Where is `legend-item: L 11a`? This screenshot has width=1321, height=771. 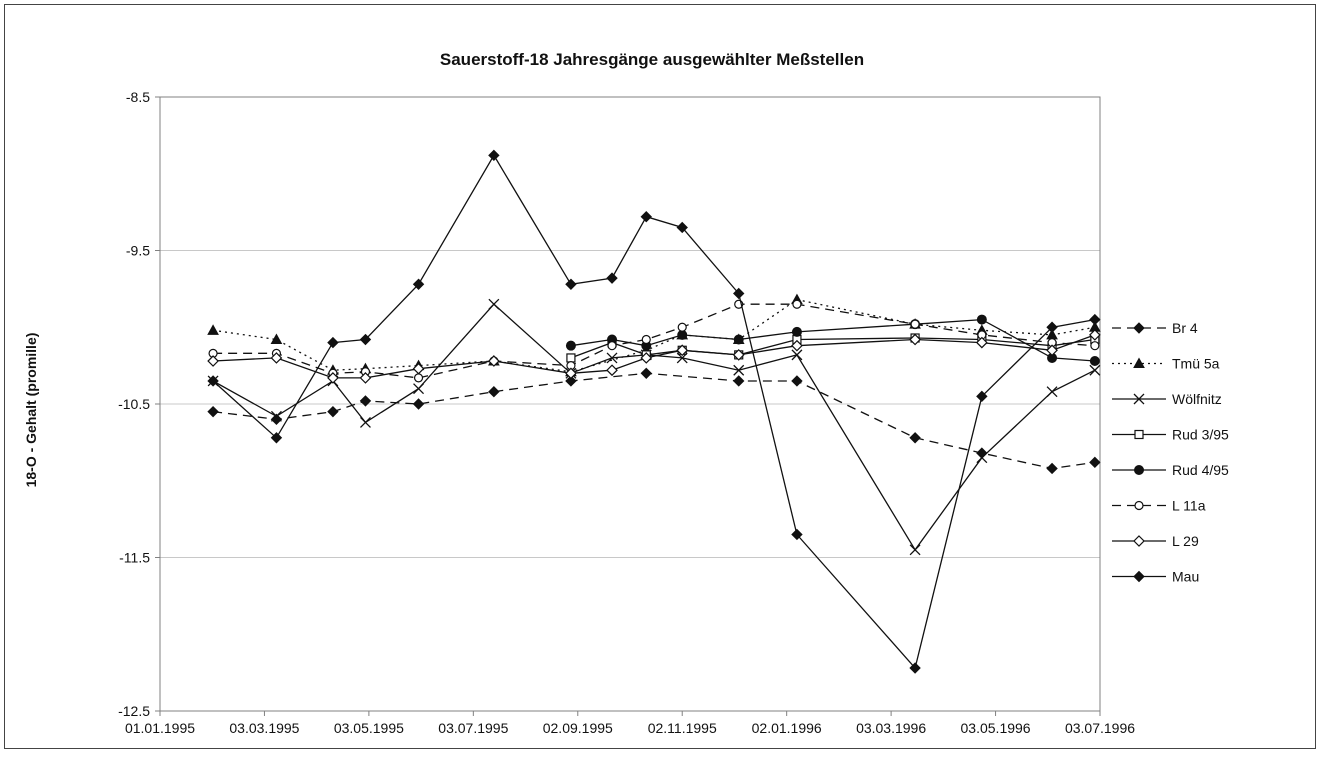
legend-item: L 11a is located at coordinates (1159, 506).